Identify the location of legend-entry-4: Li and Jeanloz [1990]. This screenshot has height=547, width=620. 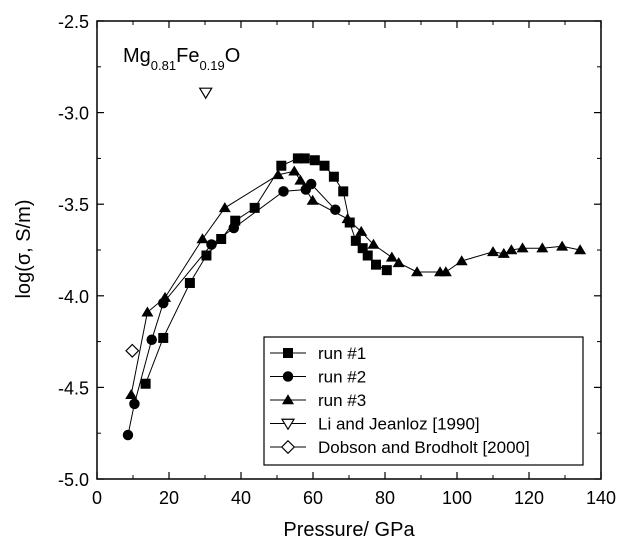
(375, 424).